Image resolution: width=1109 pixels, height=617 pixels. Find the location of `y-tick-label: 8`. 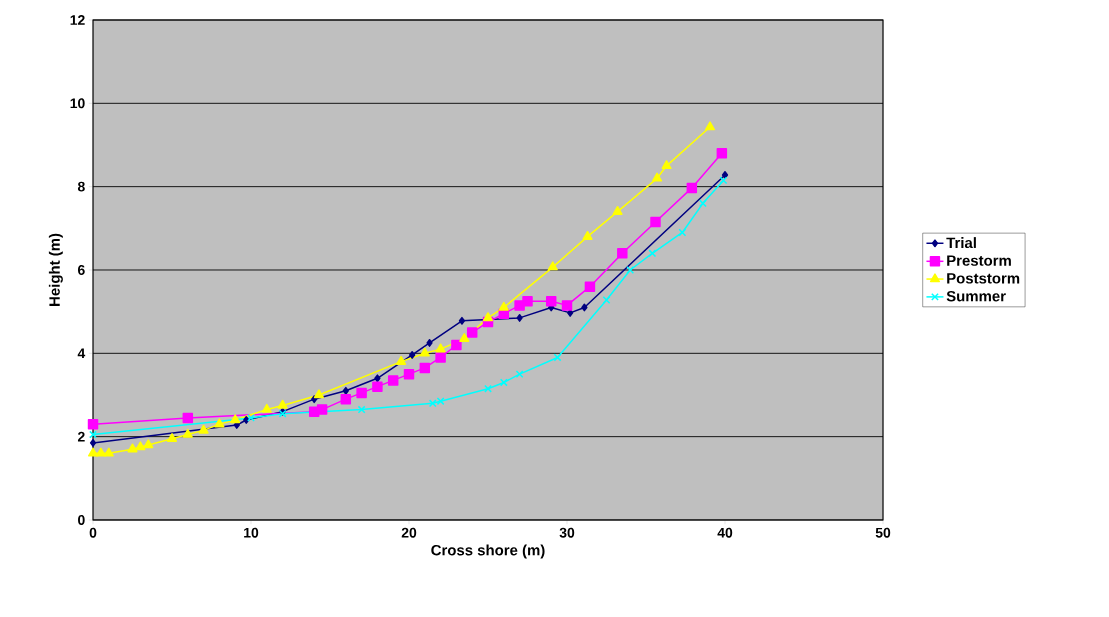

y-tick-label: 8 is located at coordinates (81, 186).